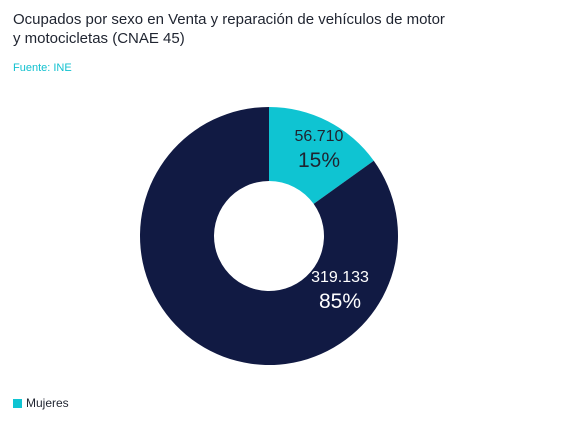 This screenshot has width=565, height=422. Describe the element at coordinates (99, 38) in the screenshot. I see `chart-title-line-2: y motocicletas (CNAE 45)` at that location.